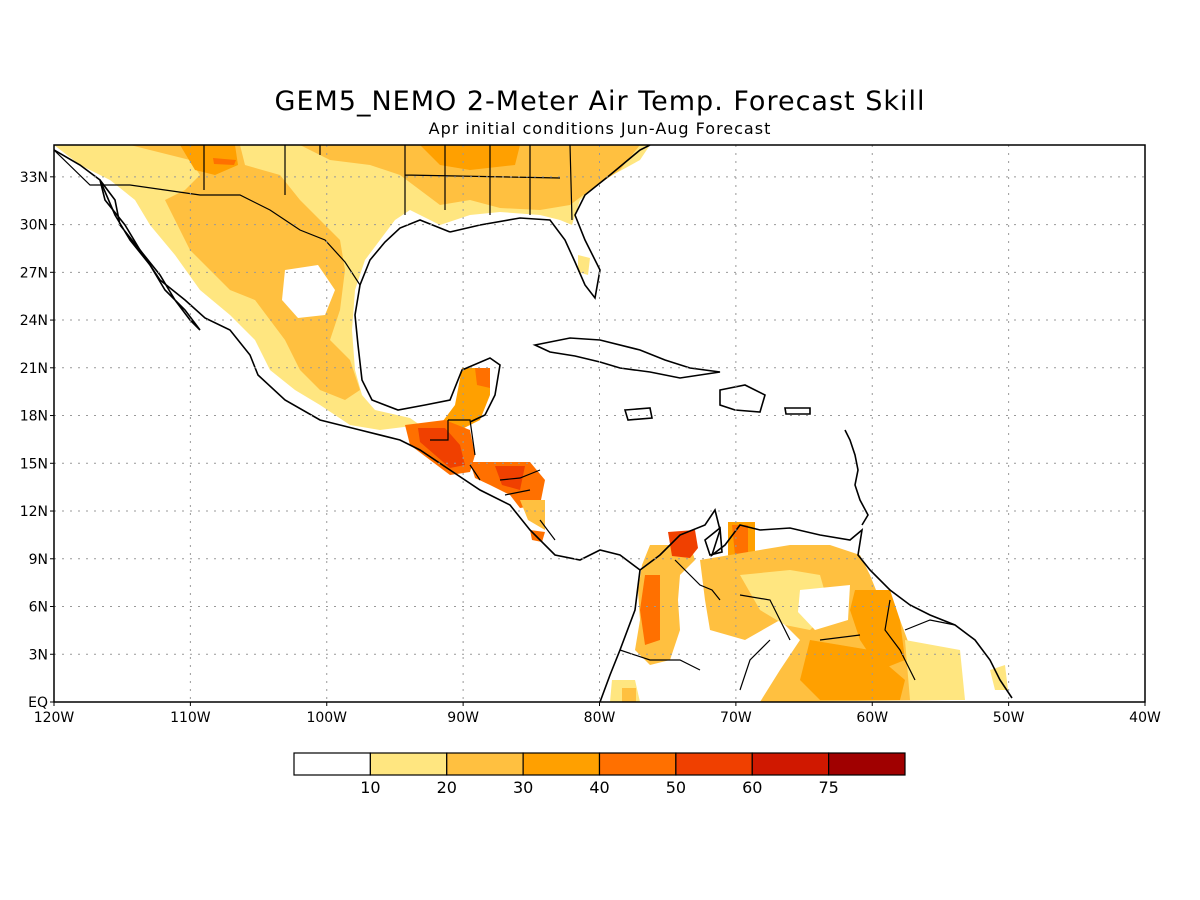 This screenshot has height=900, width=1200. Describe the element at coordinates (34, 321) in the screenshot. I see `lat-tick-label: 24N` at that location.